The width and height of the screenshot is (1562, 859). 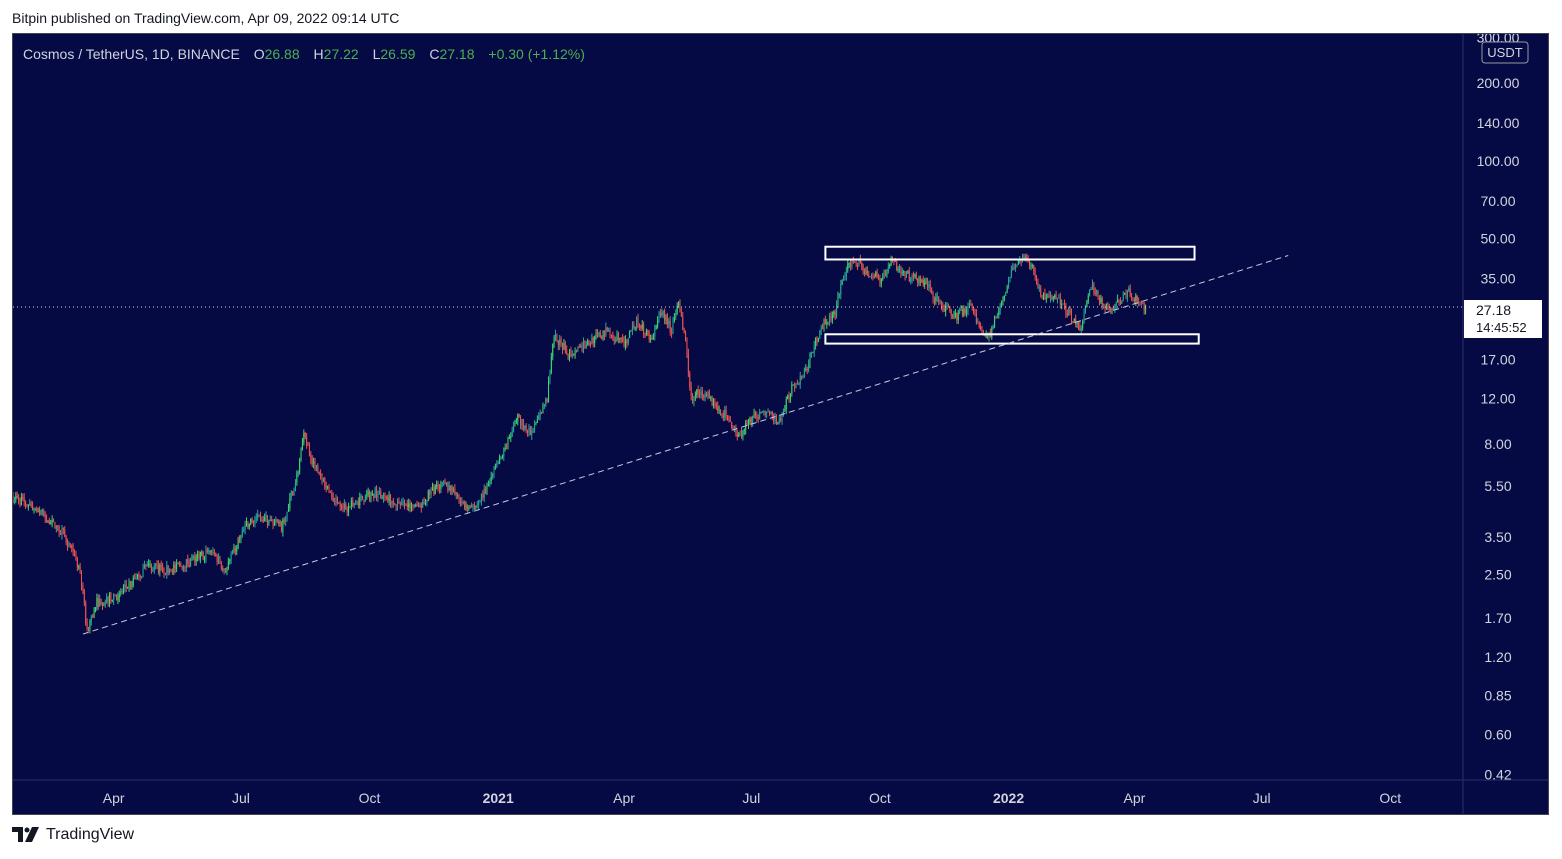 What do you see at coordinates (25, 834) in the screenshot?
I see `tradingview-logo-icon` at bounding box center [25, 834].